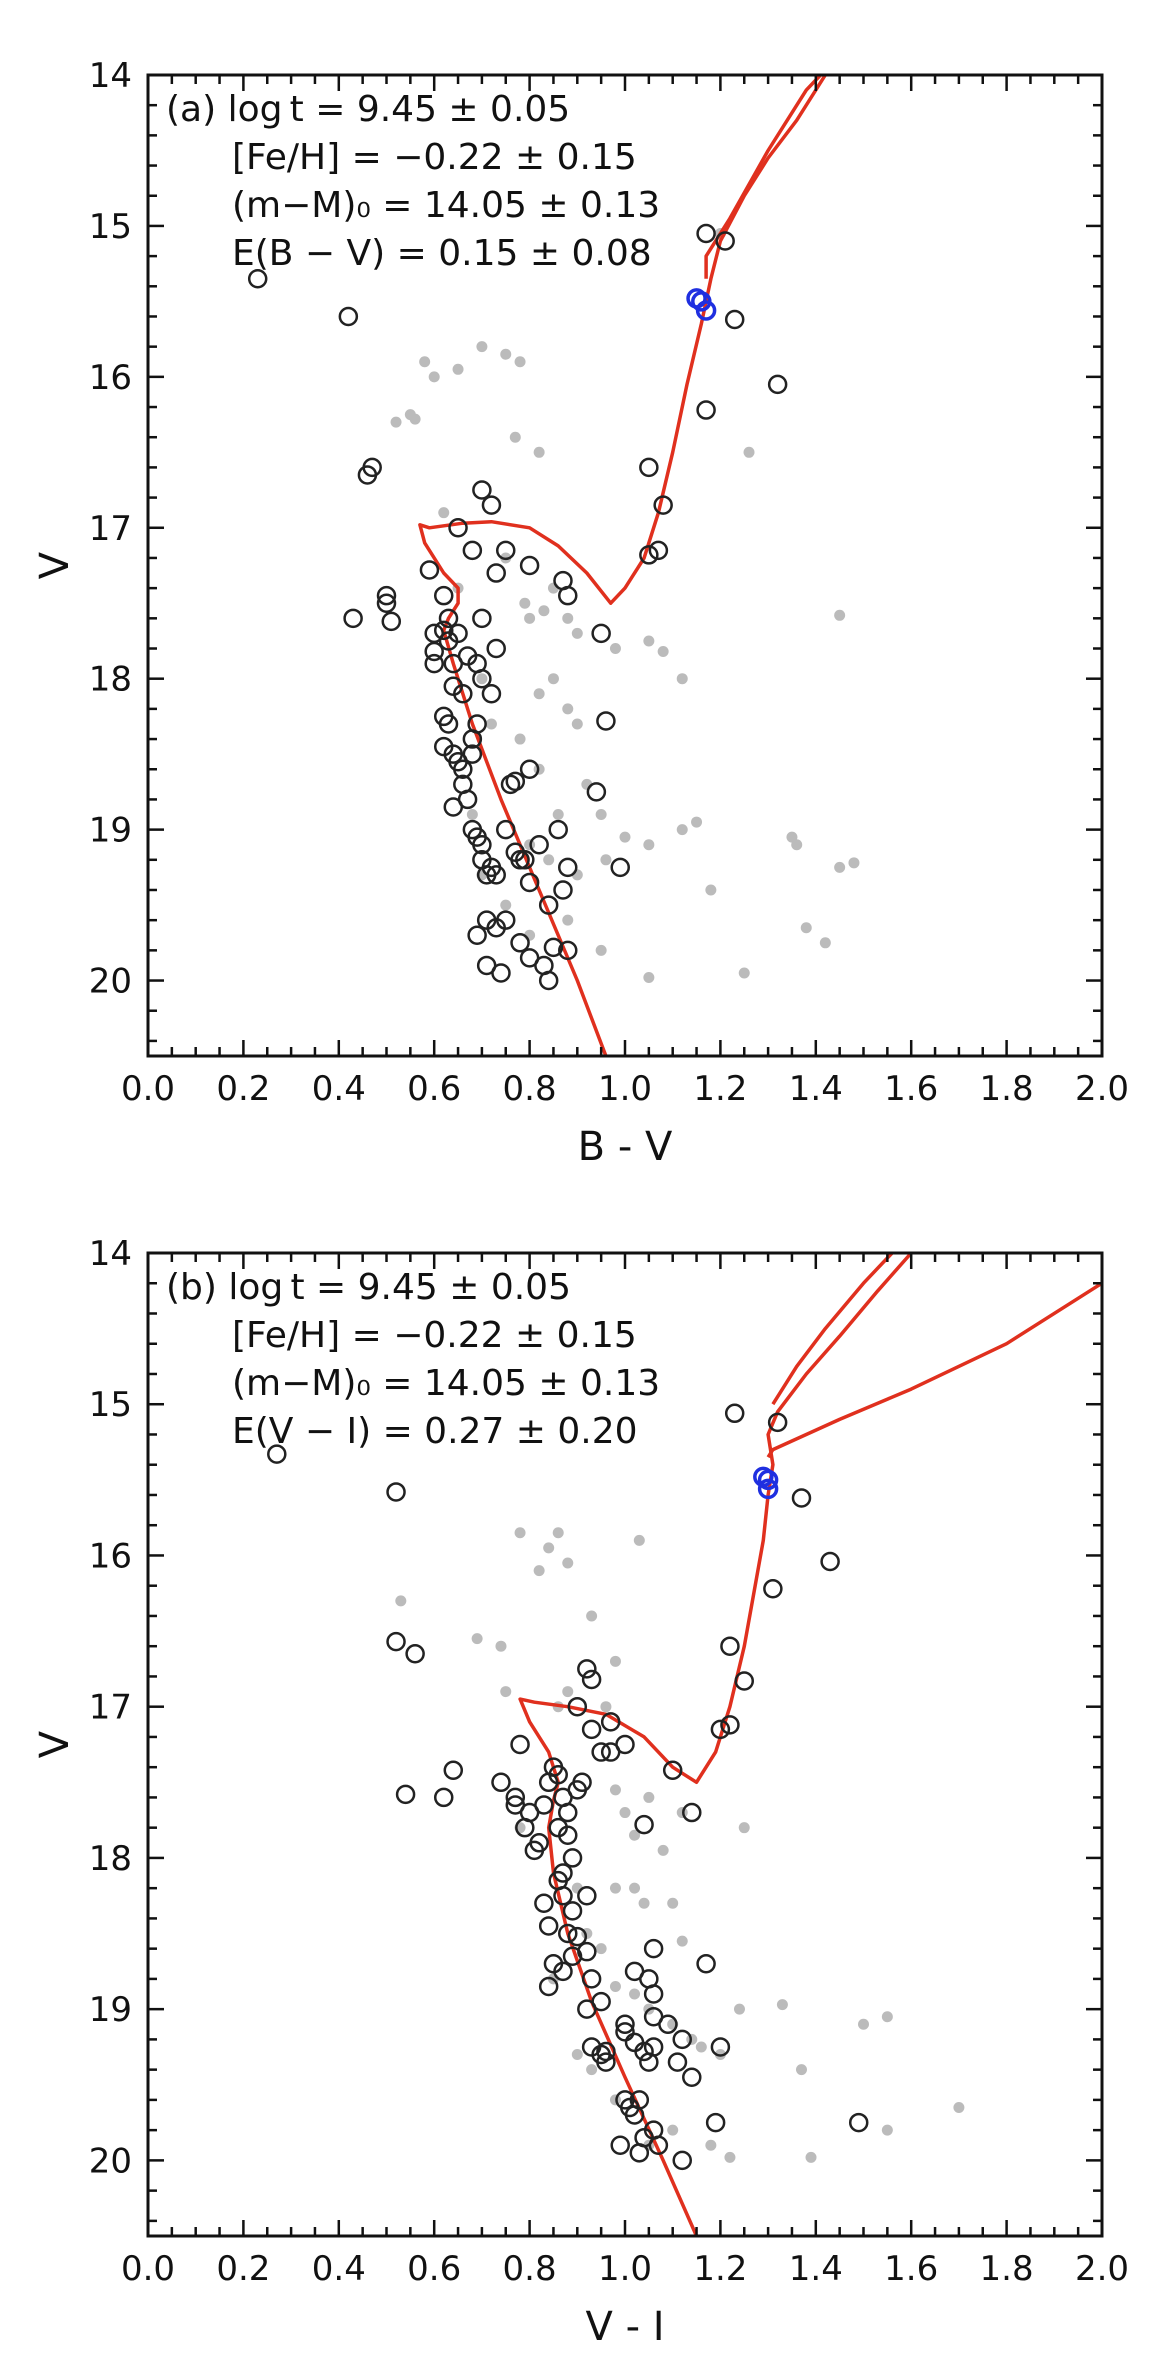 This screenshot has height=2374, width=1168. I want to click on x-tick-label: 0.8, so click(530, 2269).